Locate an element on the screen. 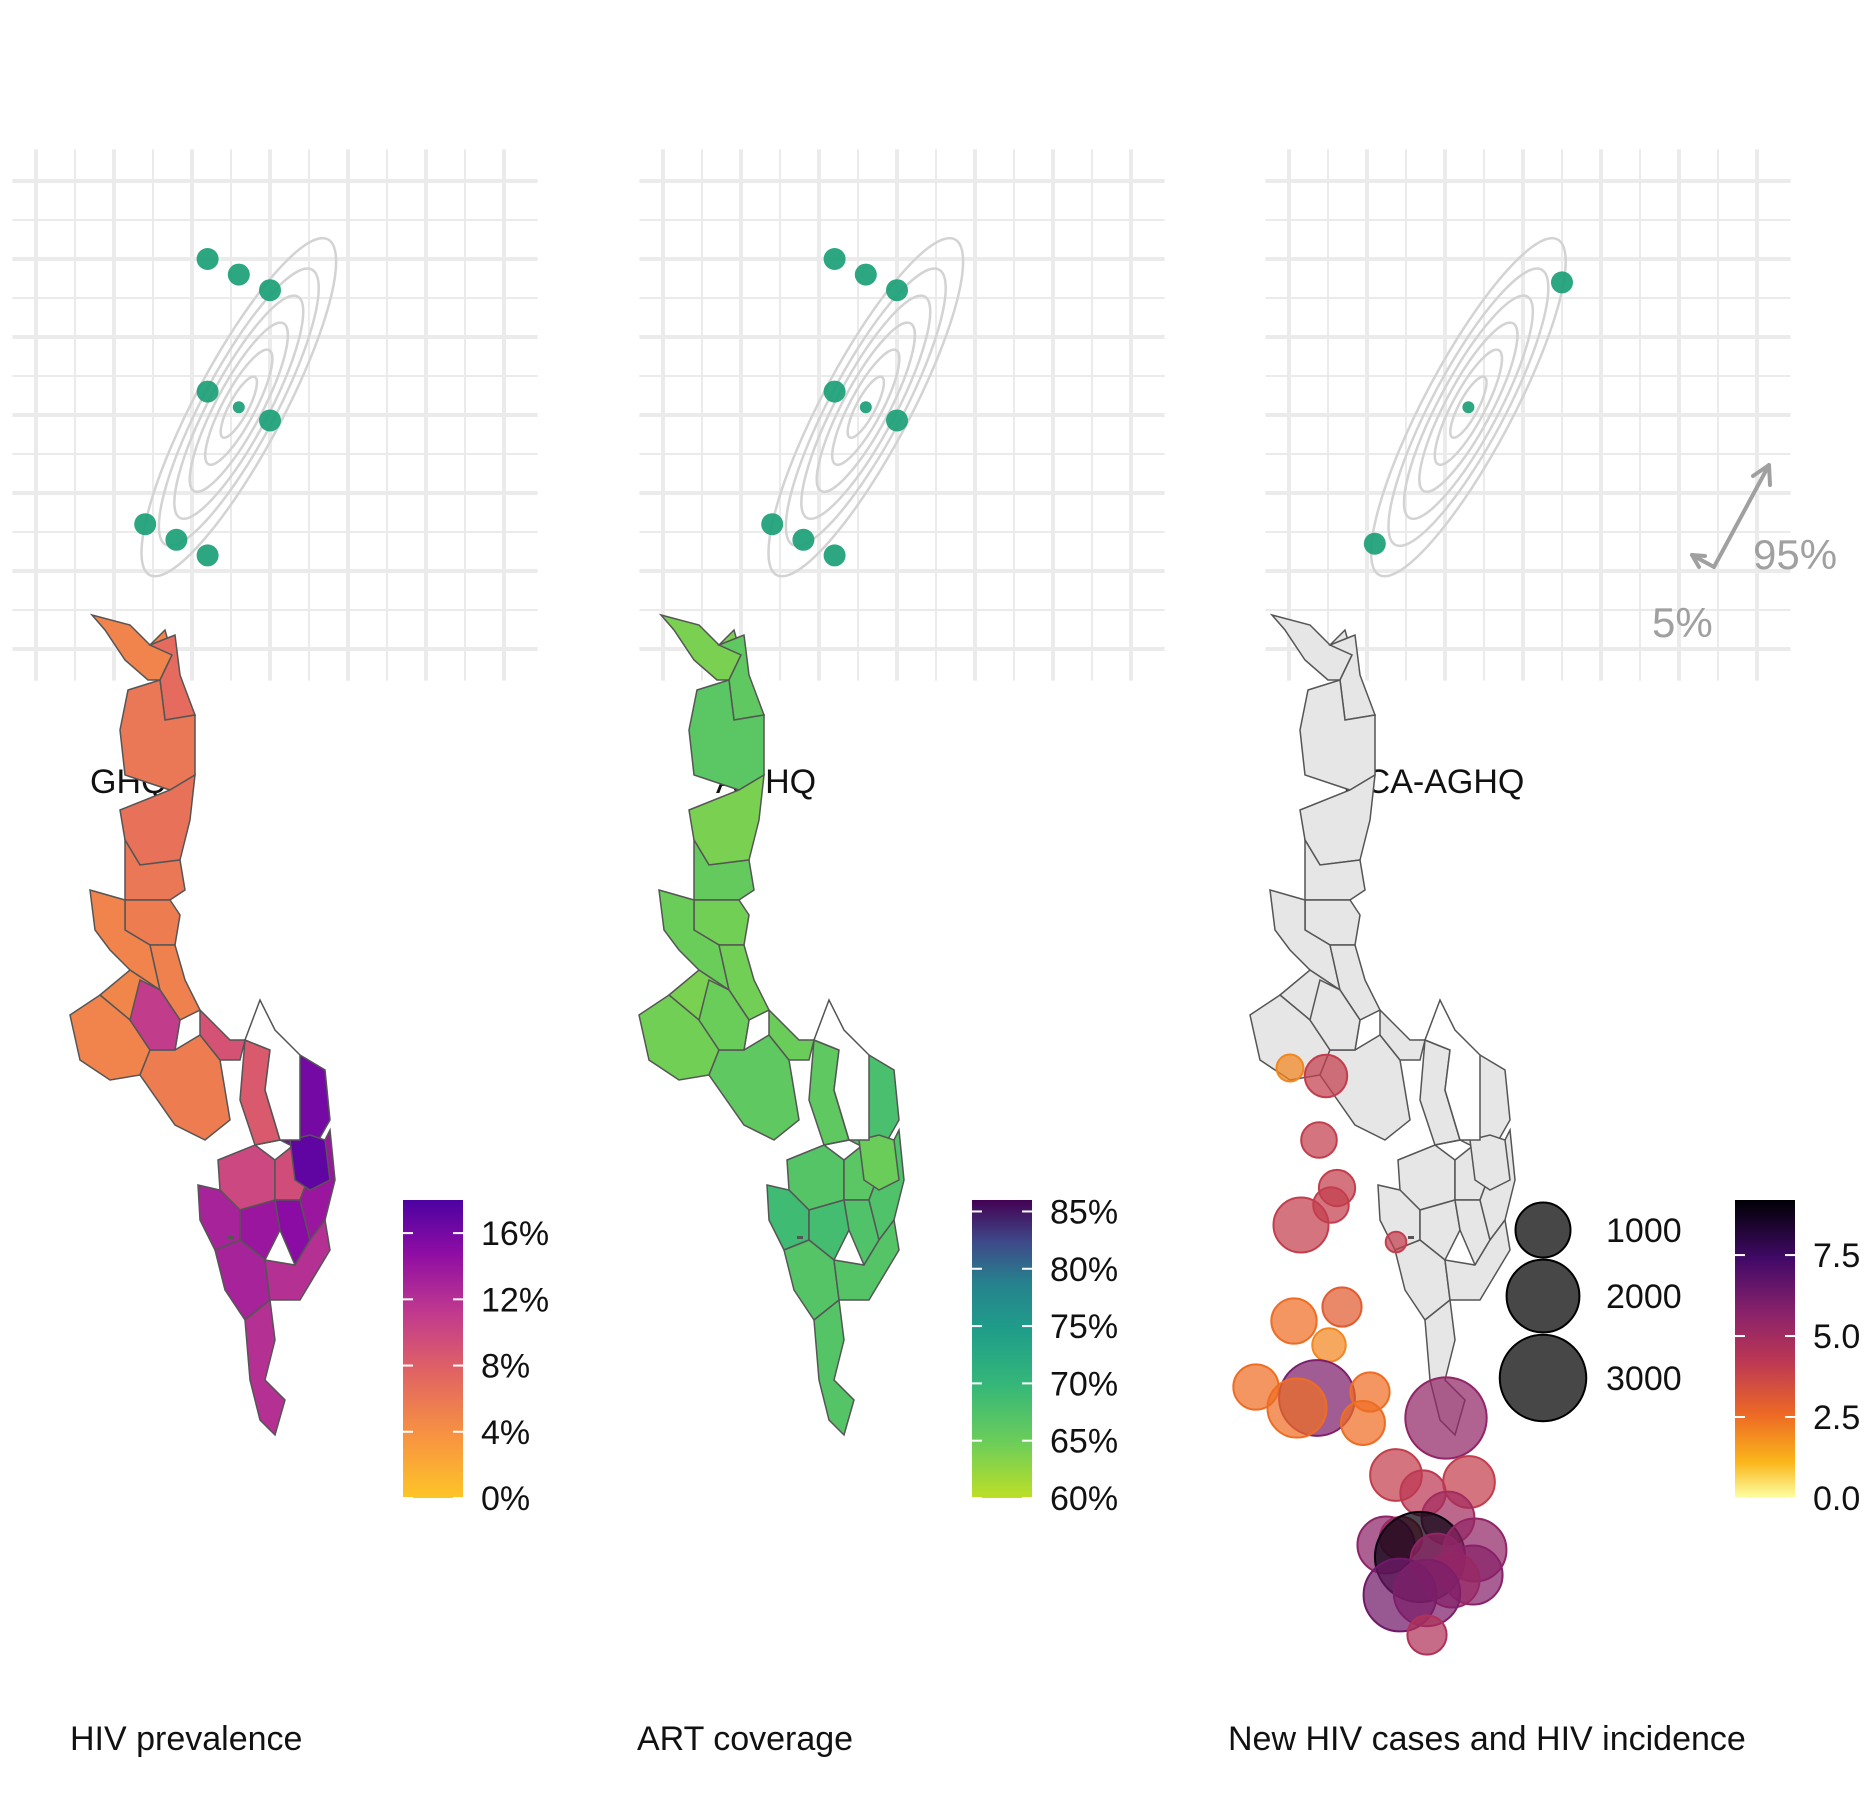 Image resolution: width=1875 pixels, height=1800 pixels. hiv-prevalence-legend: 0% 4% 8% 12% 16% is located at coordinates (476, 1359).